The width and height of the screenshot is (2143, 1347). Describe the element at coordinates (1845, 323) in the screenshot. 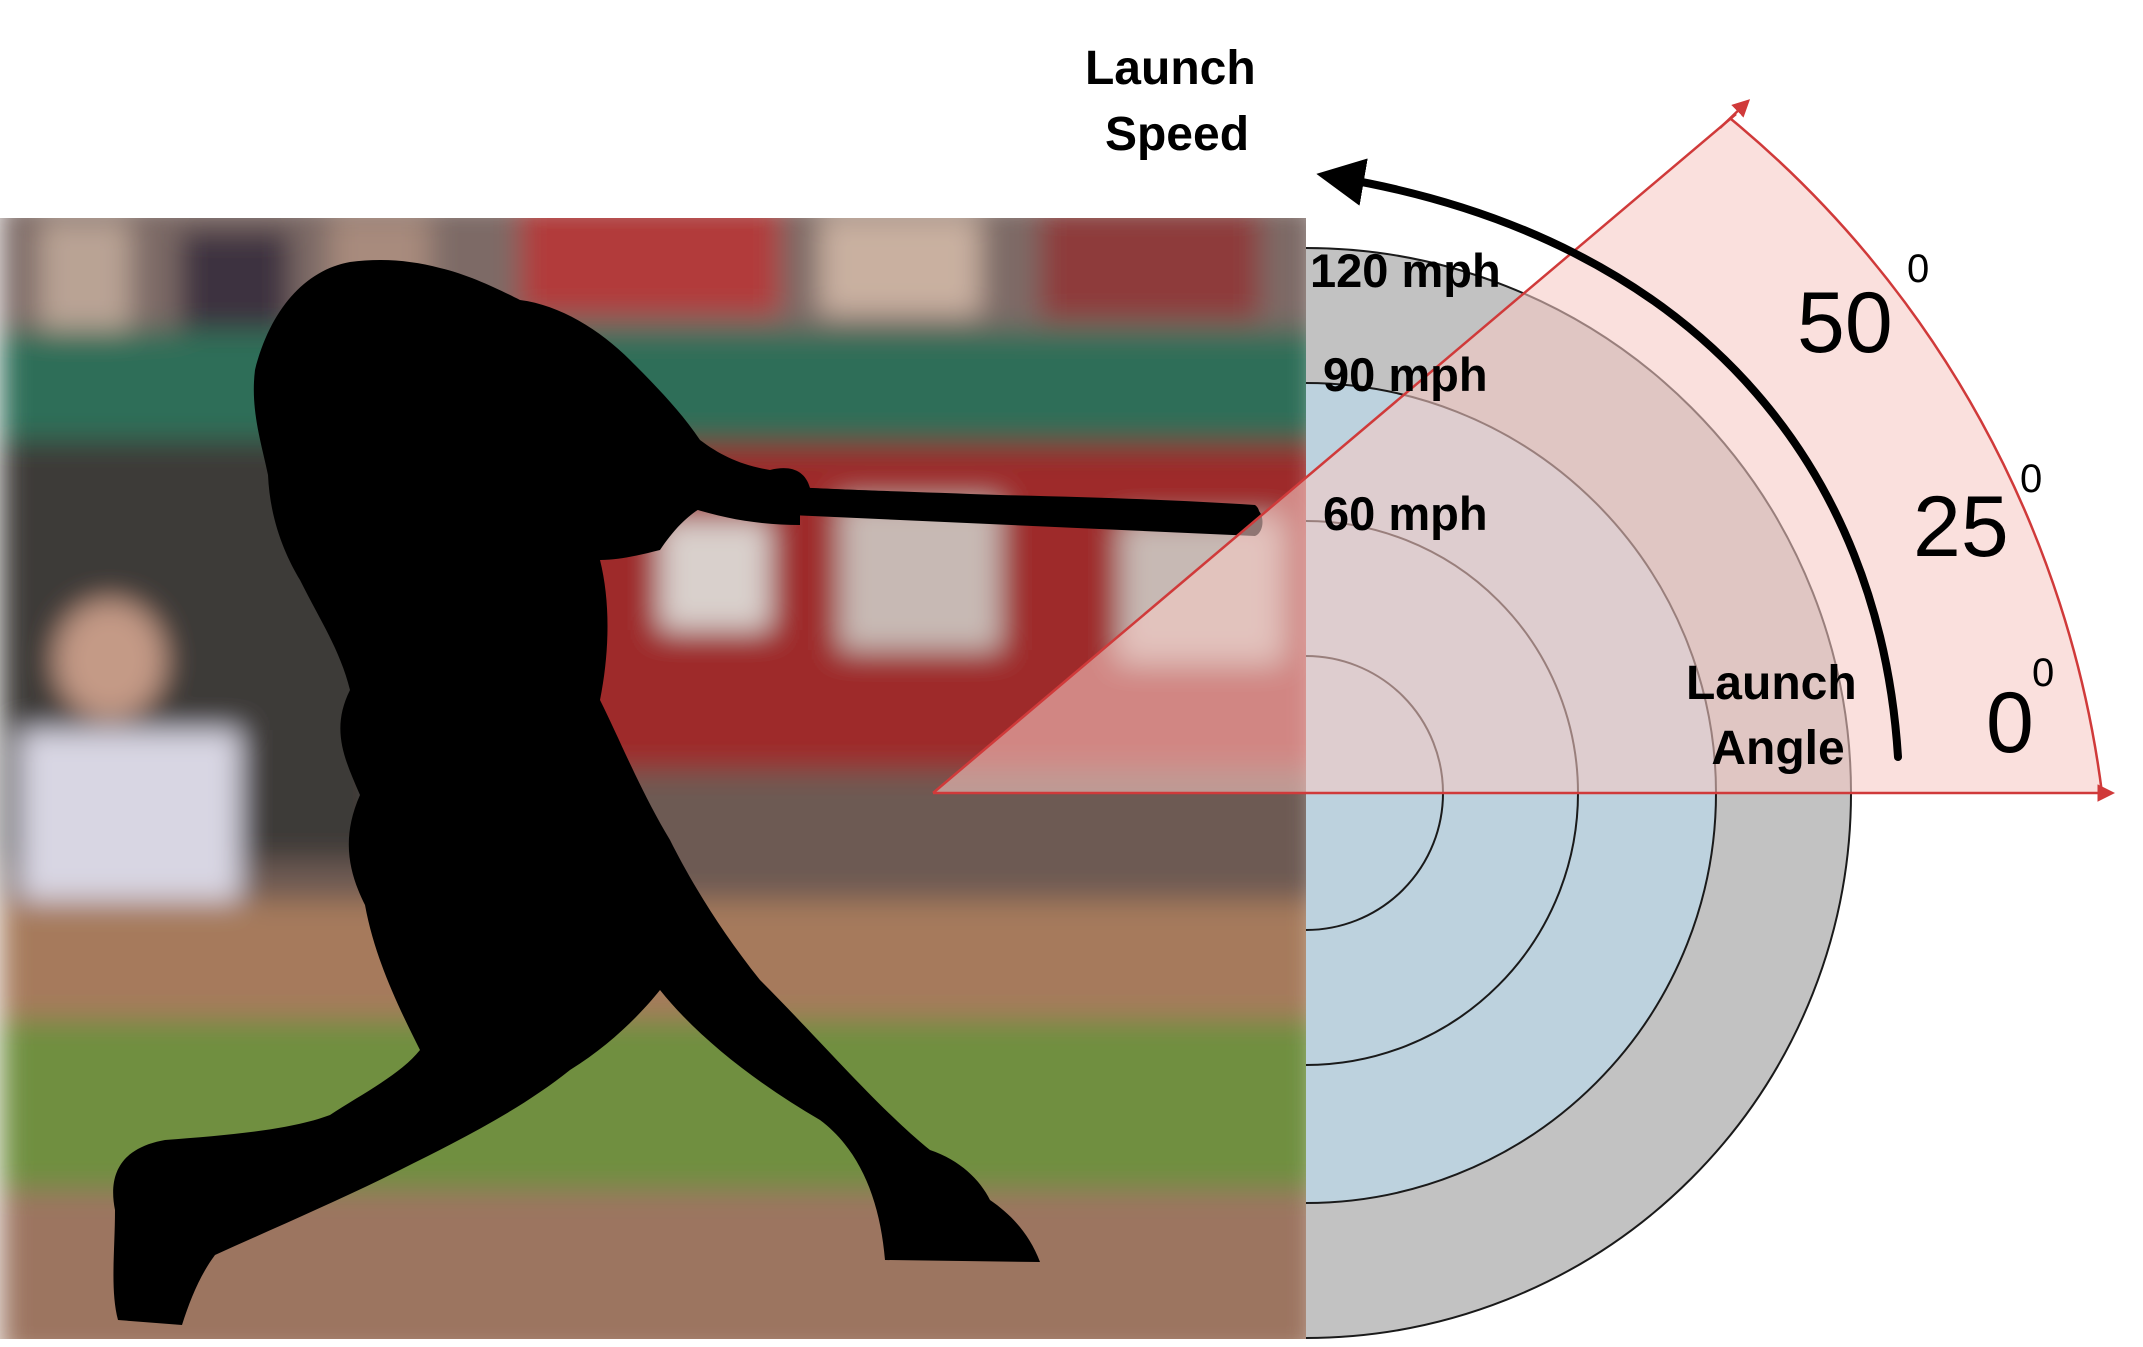

I see `angle-tick-50: 50` at that location.